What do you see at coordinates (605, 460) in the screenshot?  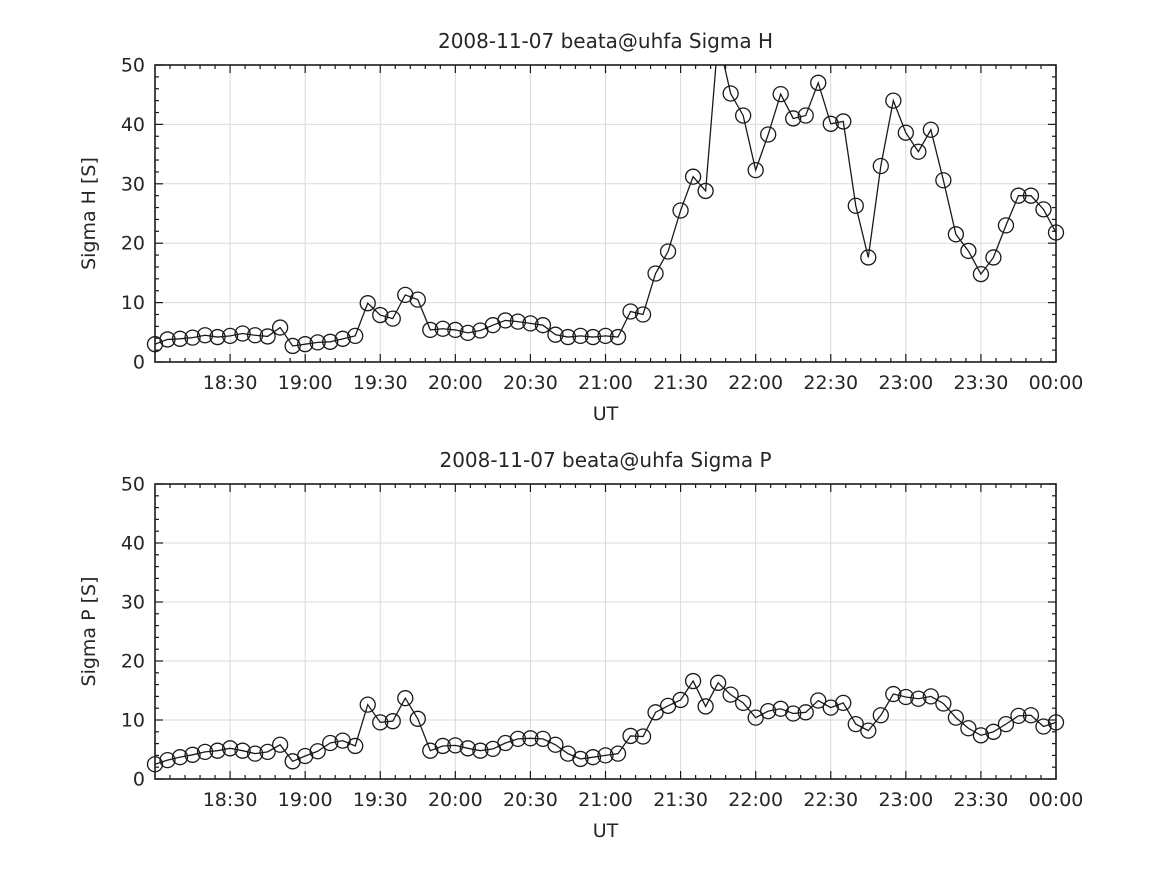 I see `chart-title: 2008-11-07 beata@uhfa Sigma P` at bounding box center [605, 460].